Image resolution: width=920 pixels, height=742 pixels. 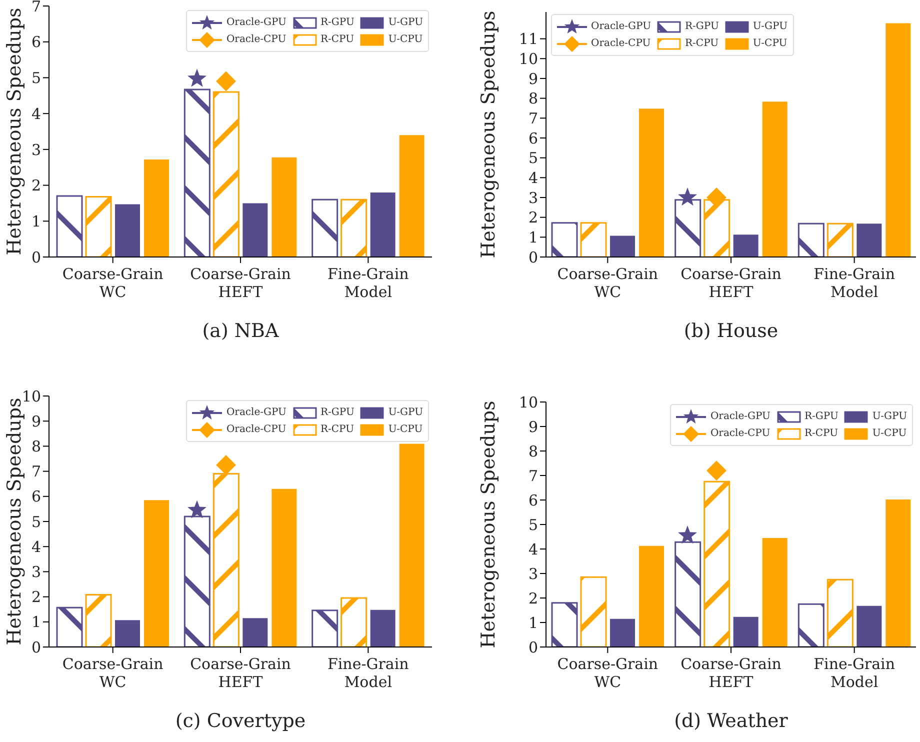 I want to click on text: (b) House, so click(x=731, y=331).